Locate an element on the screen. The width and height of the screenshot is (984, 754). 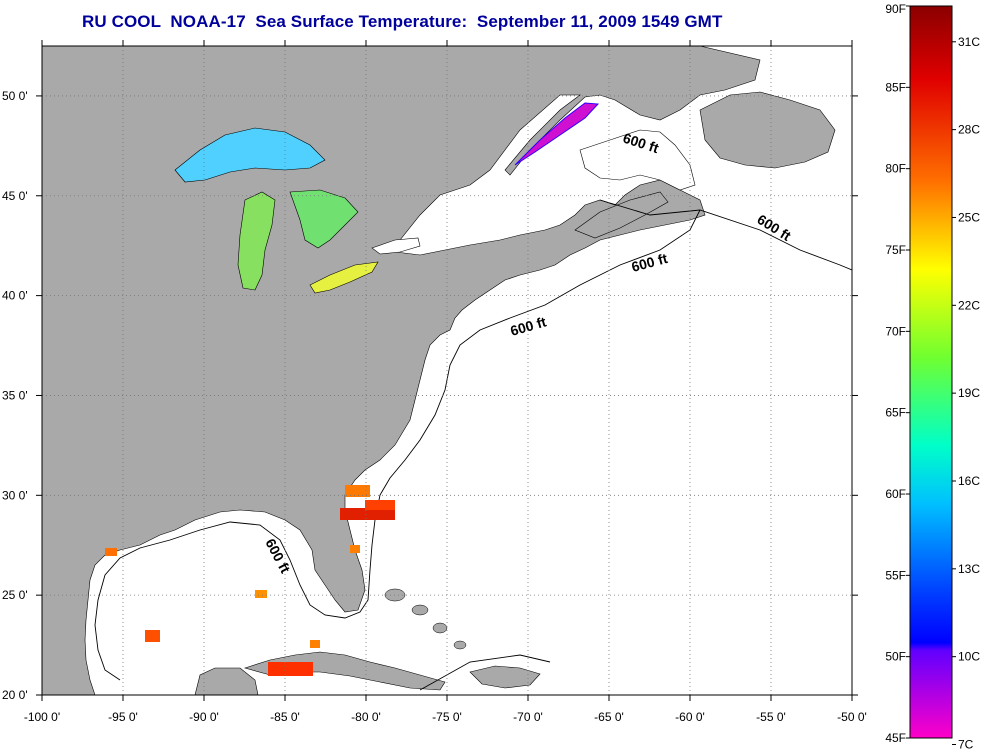
y-tick-label: 40 0' is located at coordinates (15, 296).